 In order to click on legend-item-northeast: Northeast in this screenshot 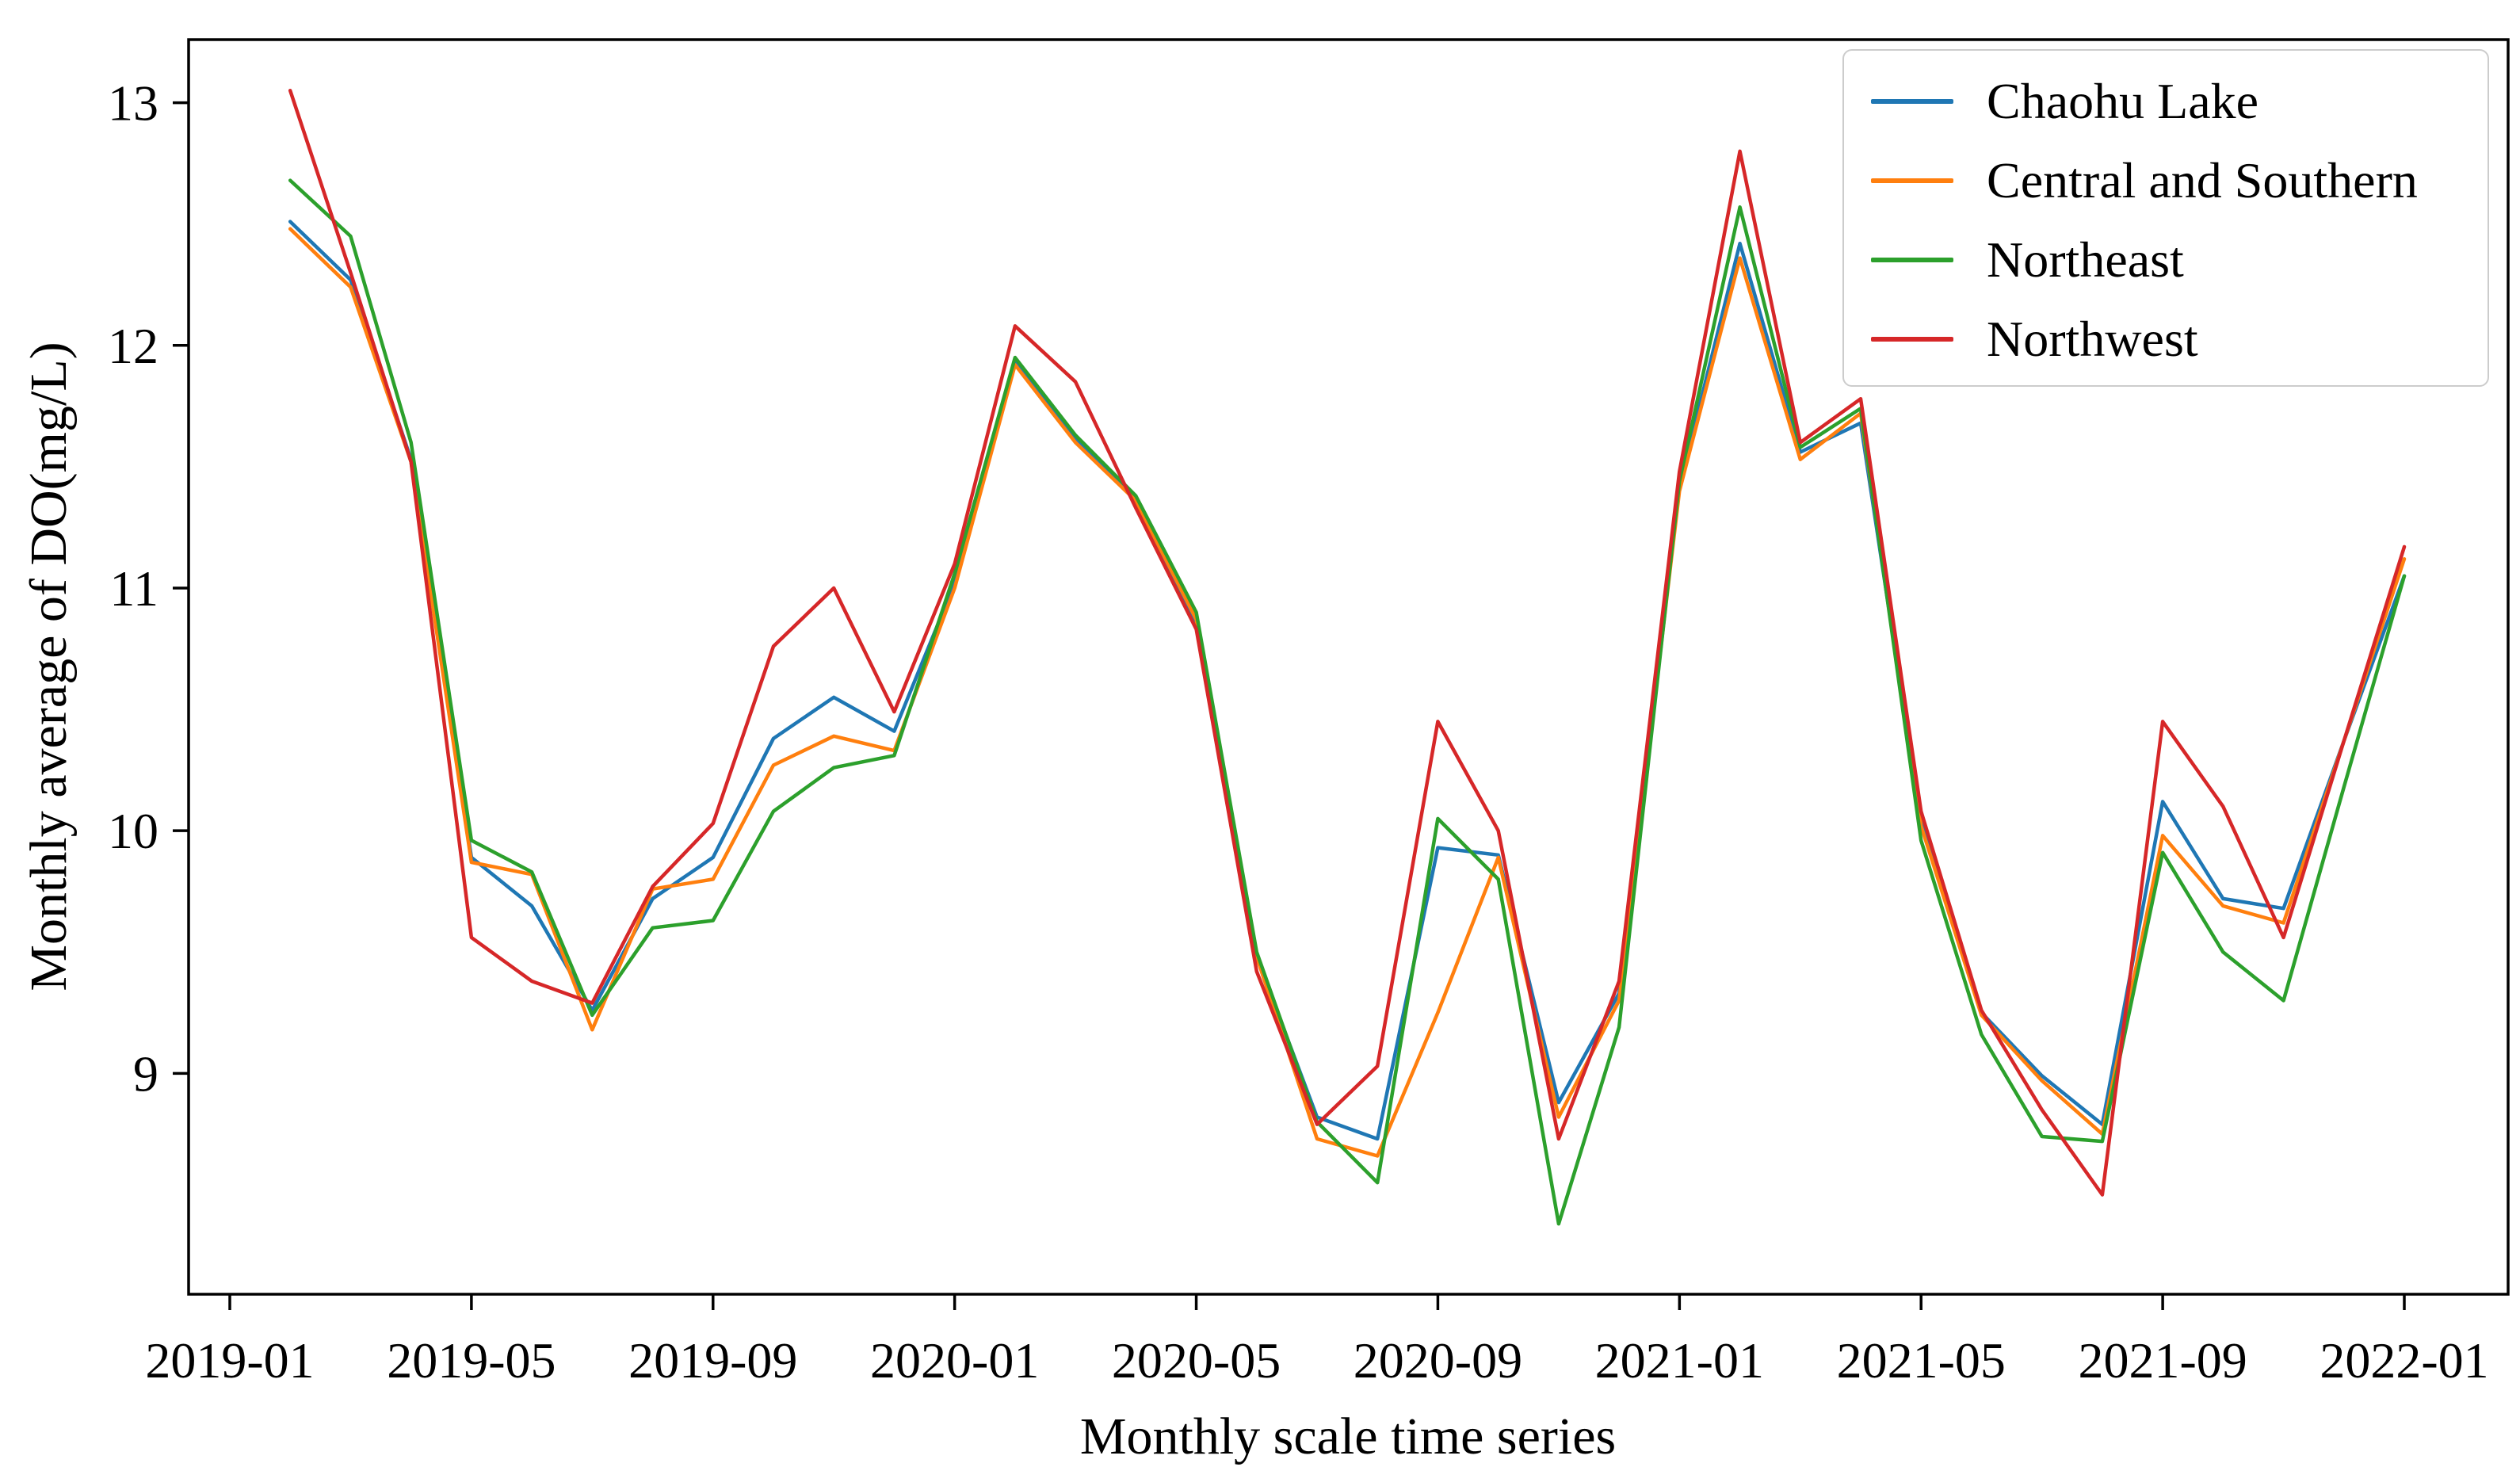, I will do `click(2179, 260)`.